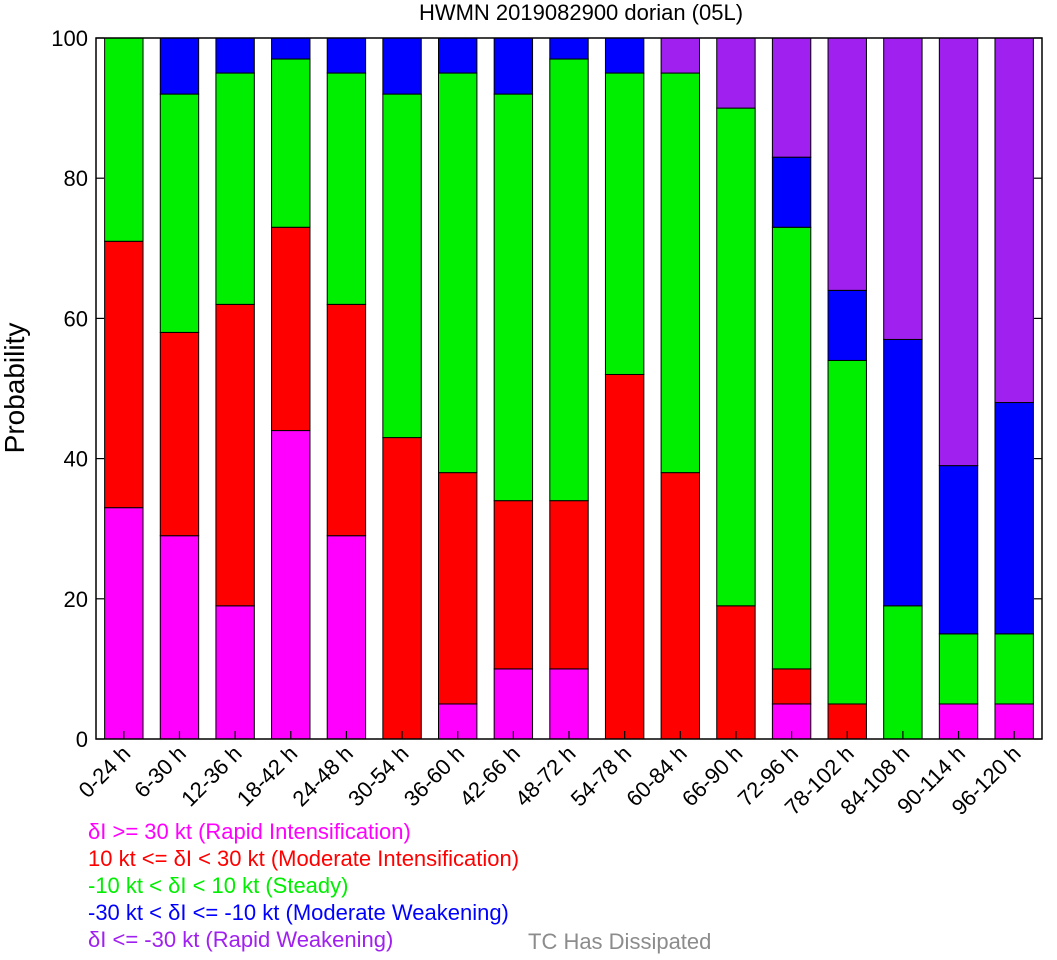  Describe the element at coordinates (323, 776) in the screenshot. I see `x-tick-label: 24-48 h` at that location.